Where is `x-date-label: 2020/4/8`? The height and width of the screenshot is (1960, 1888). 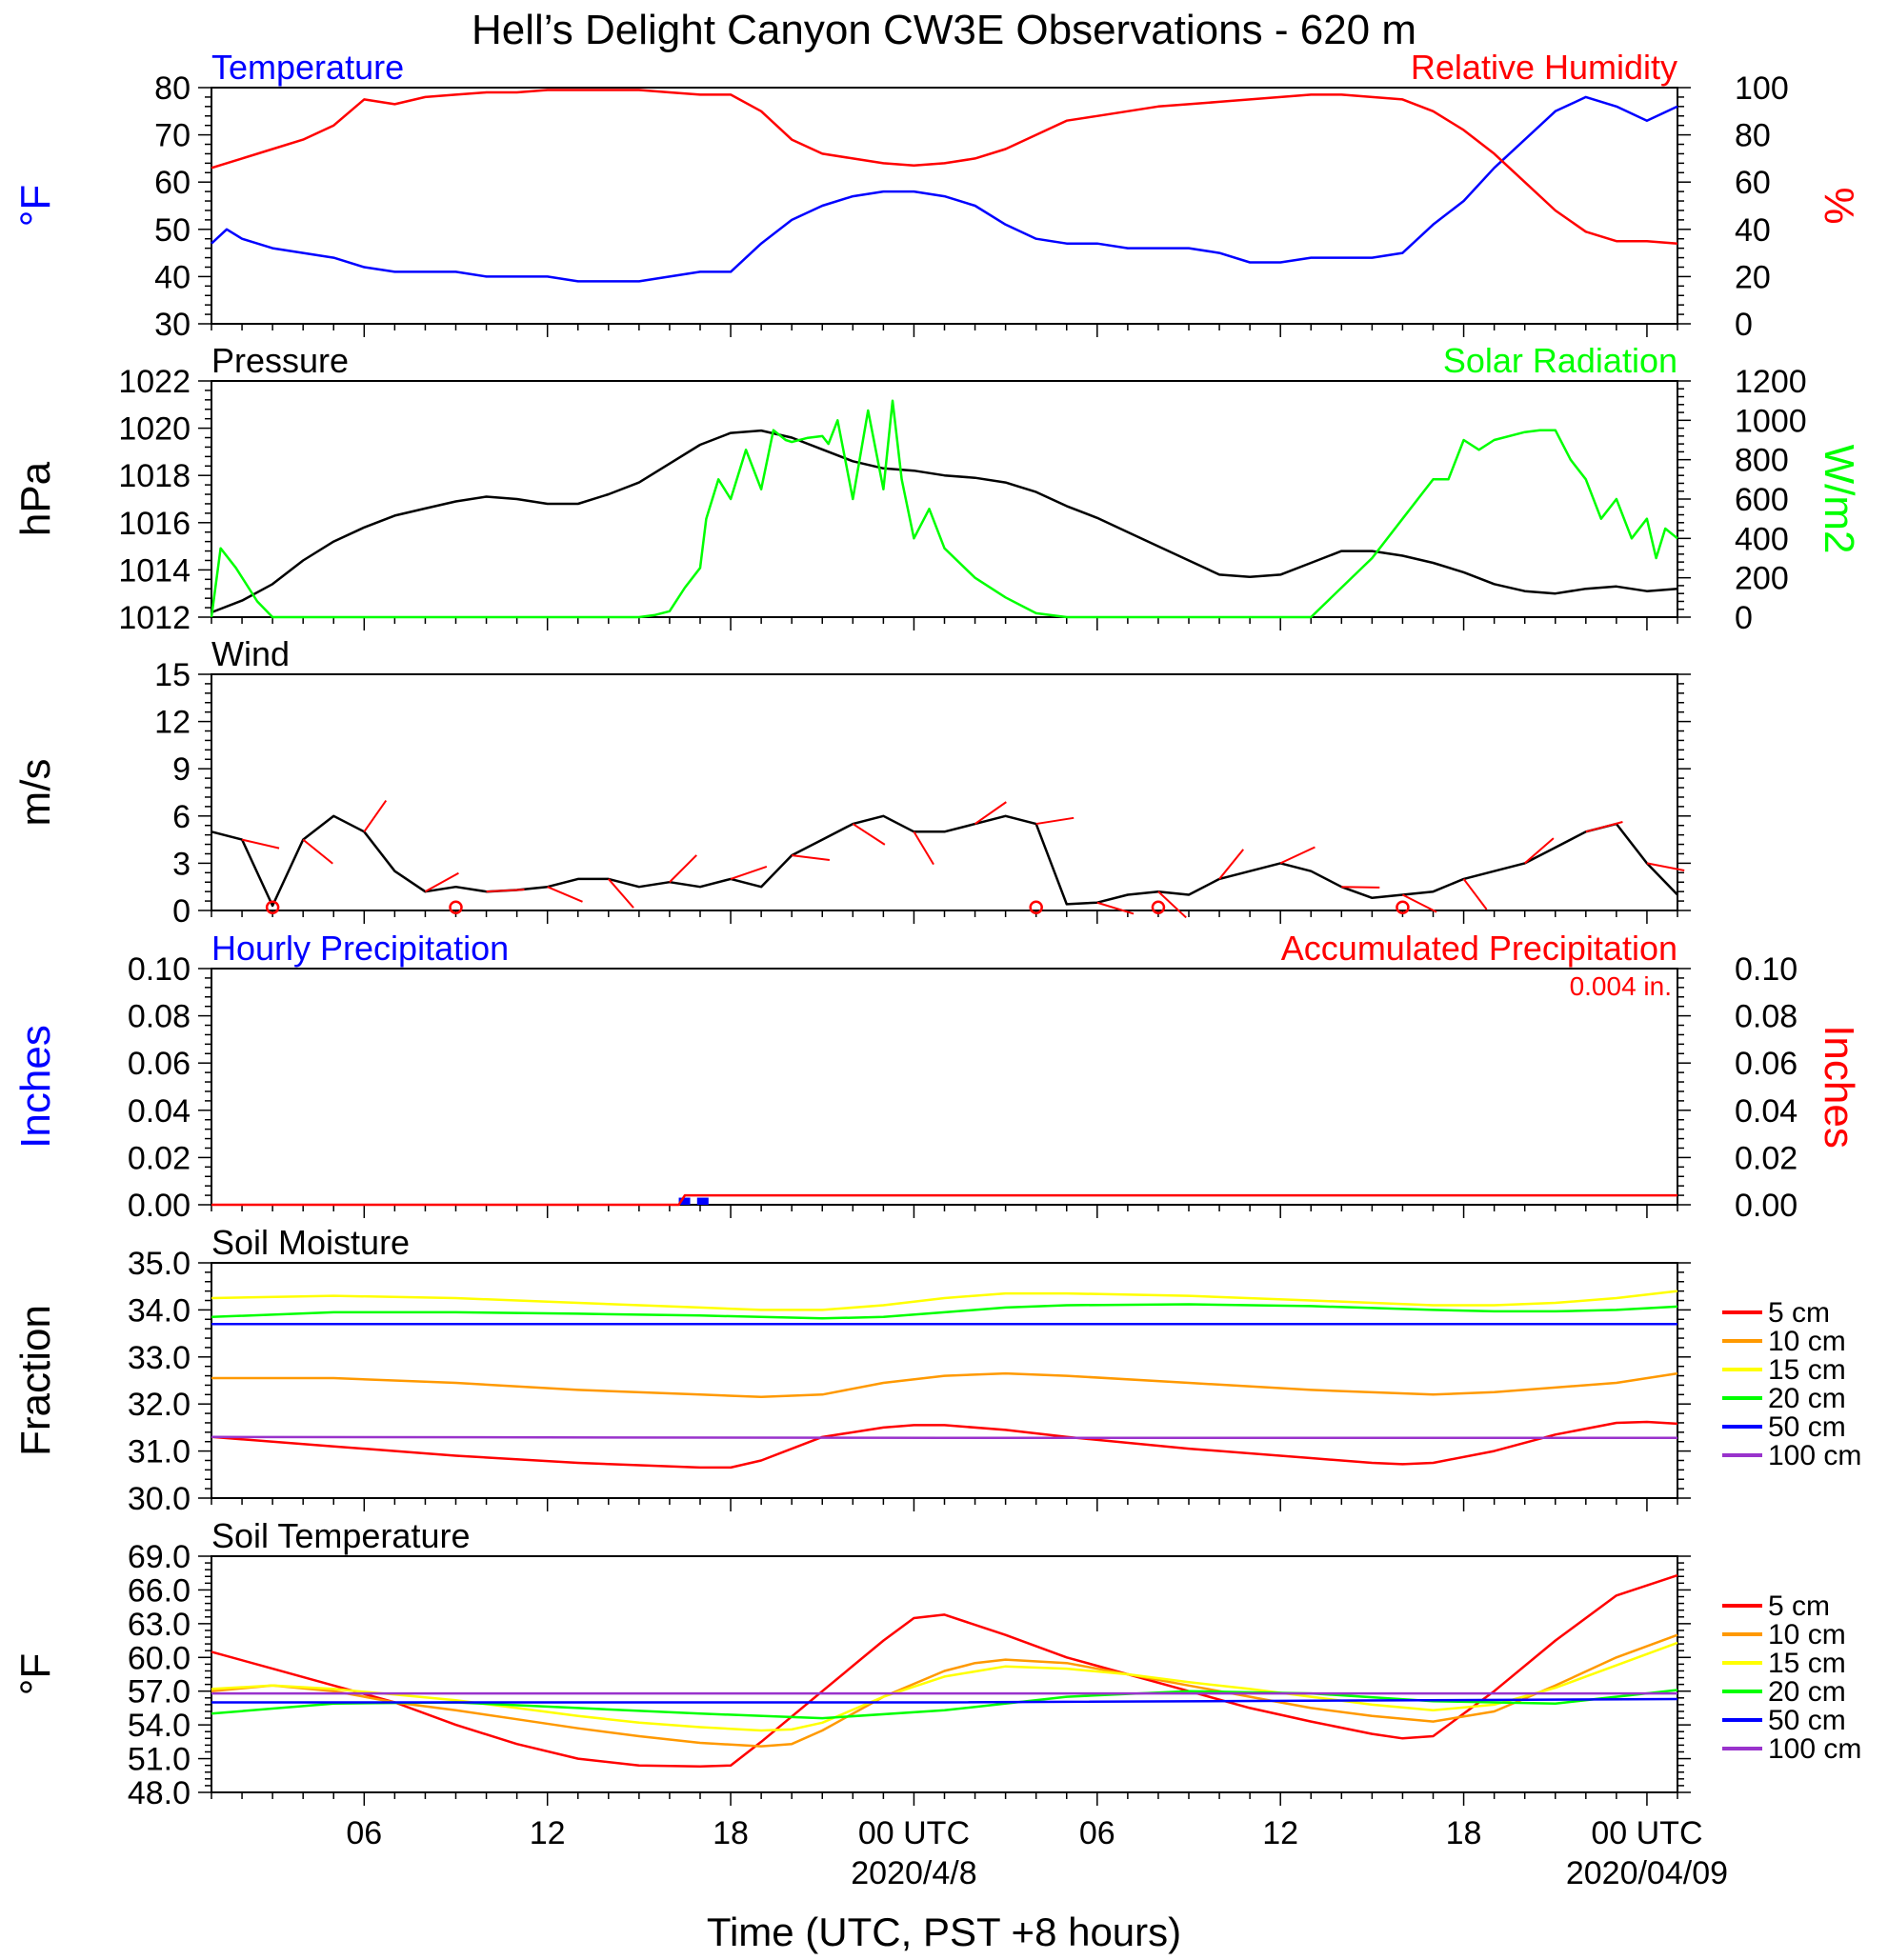 x-date-label: 2020/4/8 is located at coordinates (913, 1873).